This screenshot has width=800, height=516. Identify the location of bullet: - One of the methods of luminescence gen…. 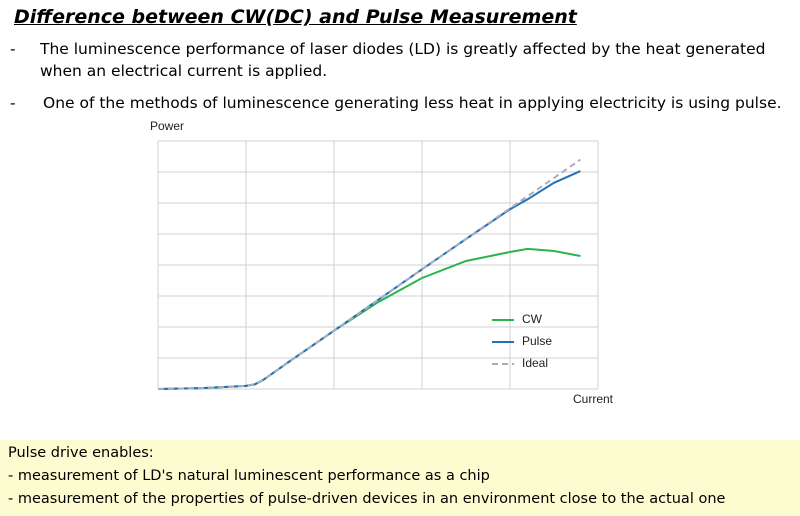
(400, 103).